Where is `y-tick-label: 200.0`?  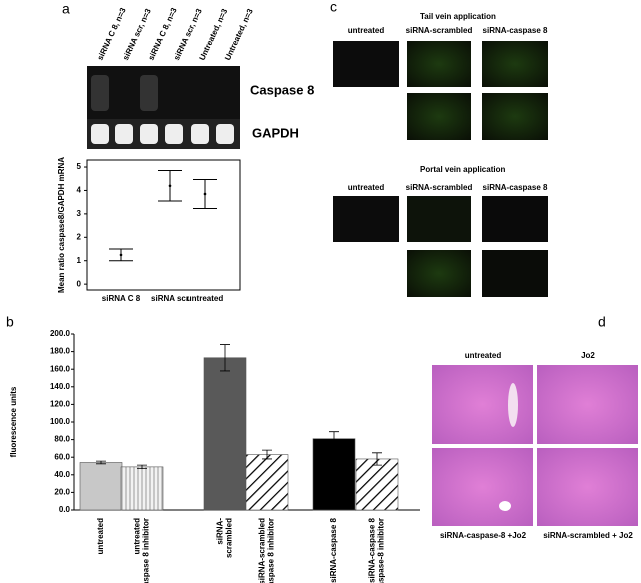 y-tick-label: 200.0 is located at coordinates (60, 333).